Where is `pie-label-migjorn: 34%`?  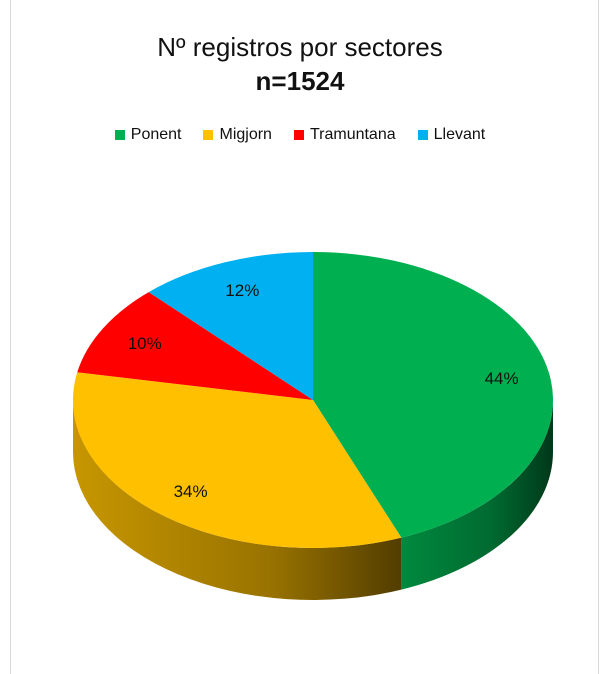 pie-label-migjorn: 34% is located at coordinates (191, 491).